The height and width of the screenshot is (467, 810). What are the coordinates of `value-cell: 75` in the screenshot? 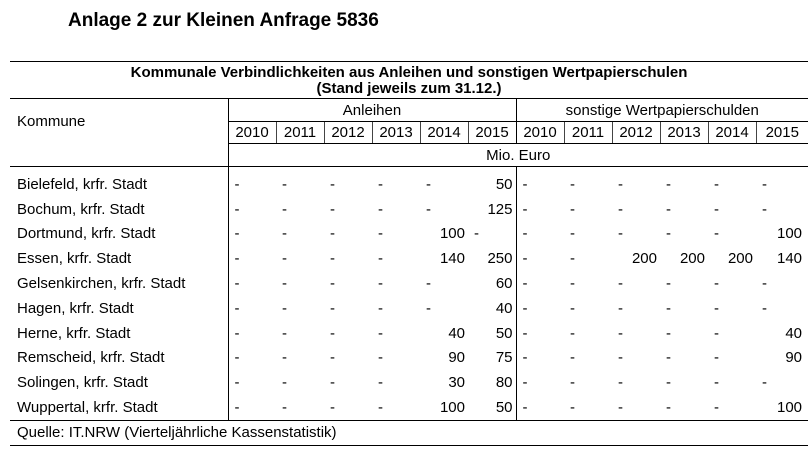 It's located at (504, 358).